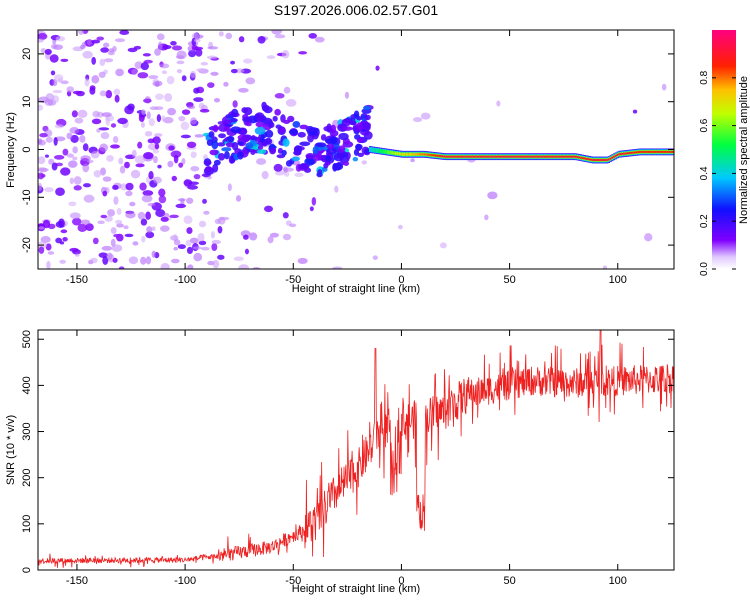  Describe the element at coordinates (27, 245) in the screenshot. I see `spectrogram-ytick-label: -20` at that location.